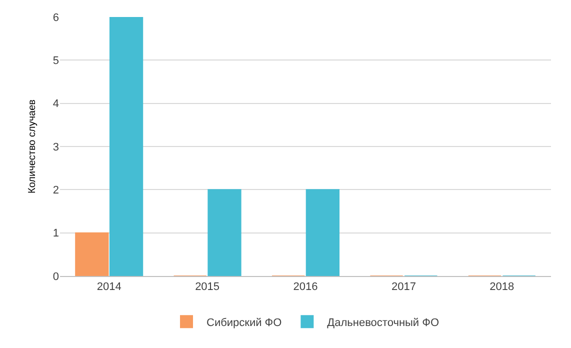  I want to click on y-tick-label: 3, so click(55, 147).